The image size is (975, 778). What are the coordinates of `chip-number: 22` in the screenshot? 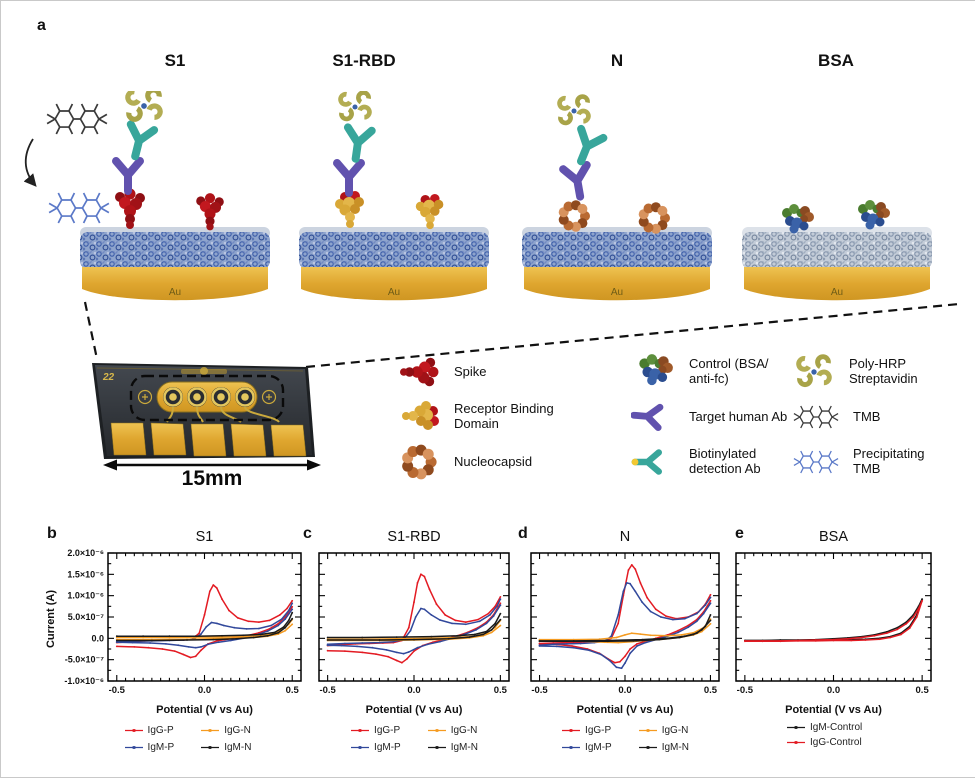 It's located at (108, 377).